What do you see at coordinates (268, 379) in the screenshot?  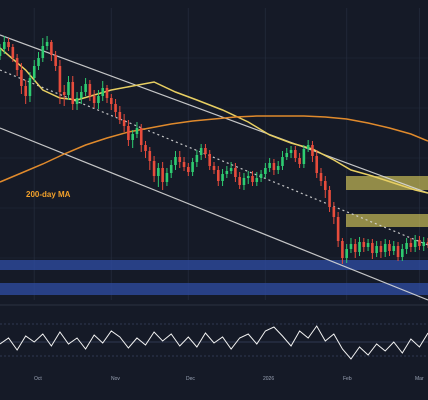 I see `x-tick-2026: 2026` at bounding box center [268, 379].